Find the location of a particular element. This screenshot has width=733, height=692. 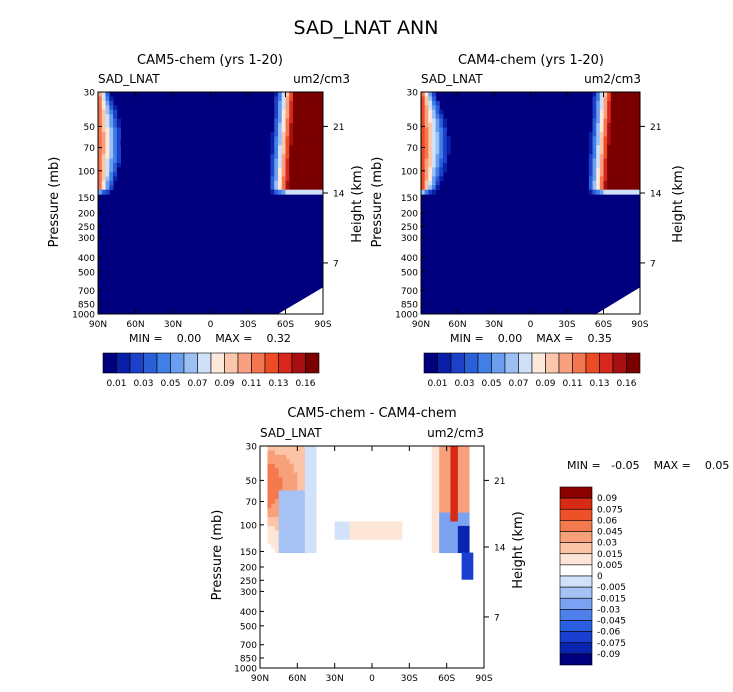

x-tick-label: 90N is located at coordinates (98, 325).